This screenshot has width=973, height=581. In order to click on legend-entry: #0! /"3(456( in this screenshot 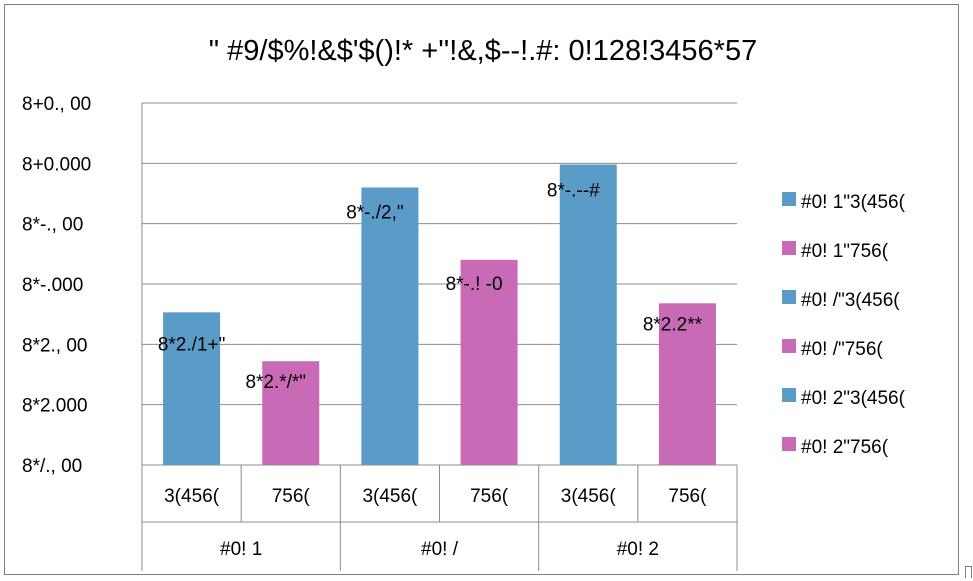, I will do `click(850, 300)`.